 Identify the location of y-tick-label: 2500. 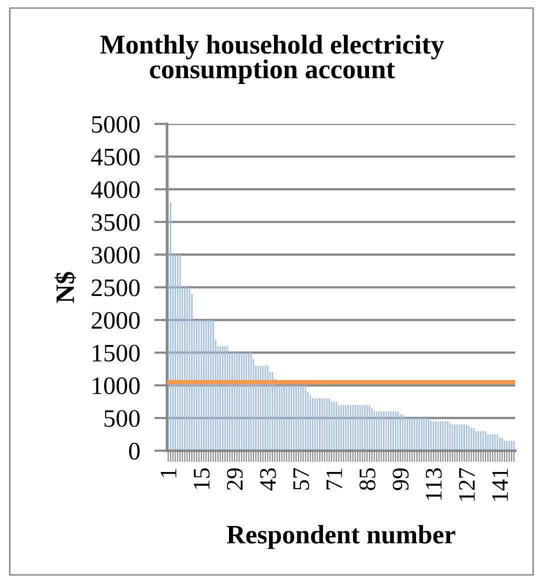
(116, 287).